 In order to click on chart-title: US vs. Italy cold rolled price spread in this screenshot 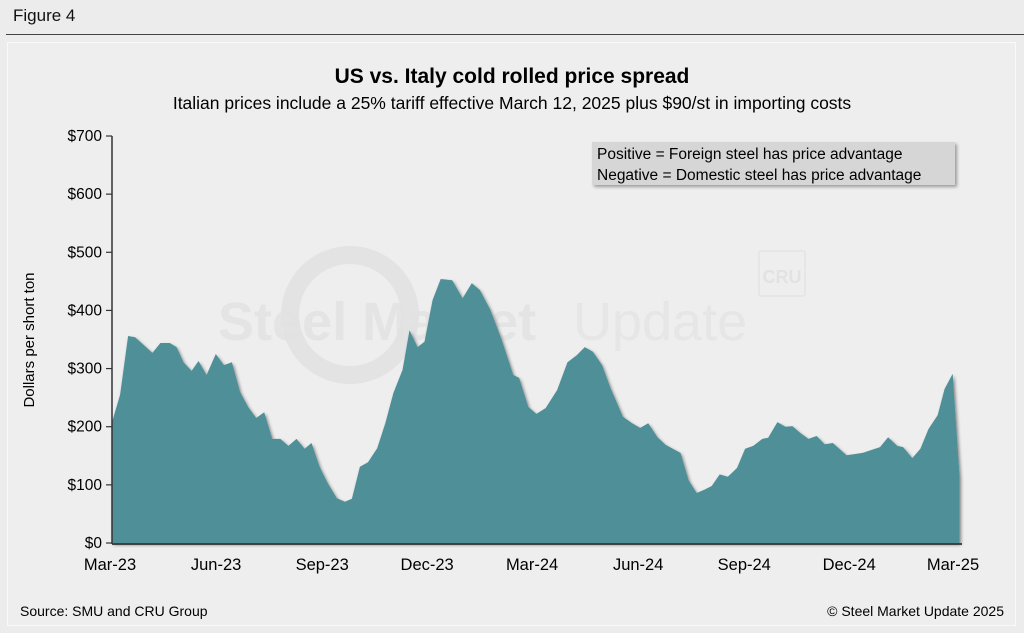, I will do `click(512, 76)`.